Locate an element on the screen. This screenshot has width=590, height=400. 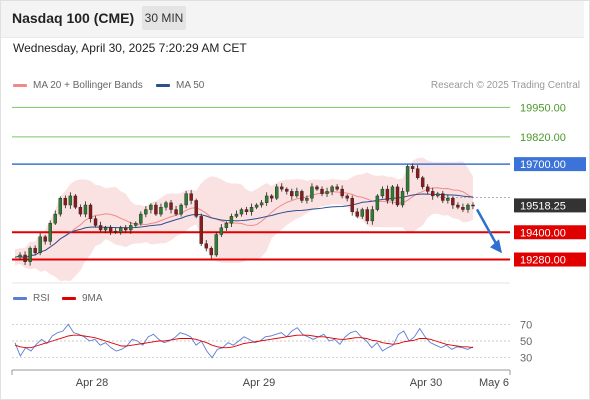
legend-9ma: 9MA is located at coordinates (82, 298).